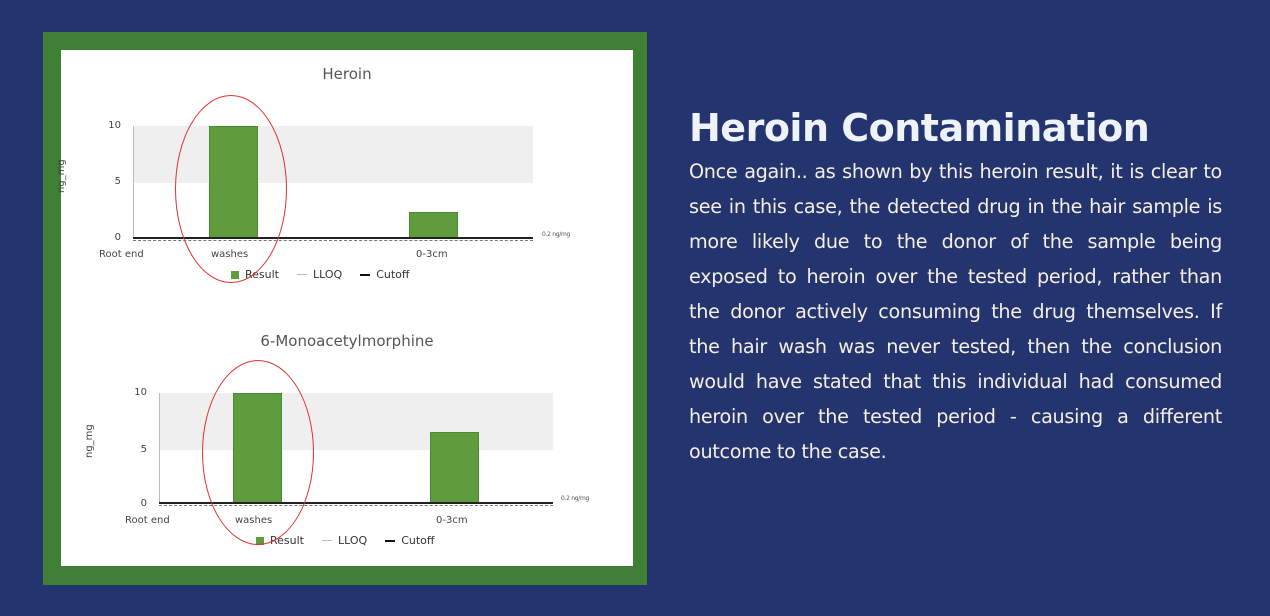  I want to click on chart-title: 6-Monoacetylmorphine, so click(347, 341).